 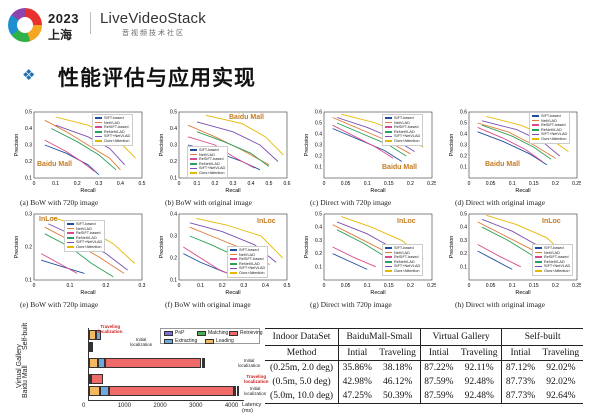 I want to click on x-axis-label: Latency (ms), so click(x=252, y=408).